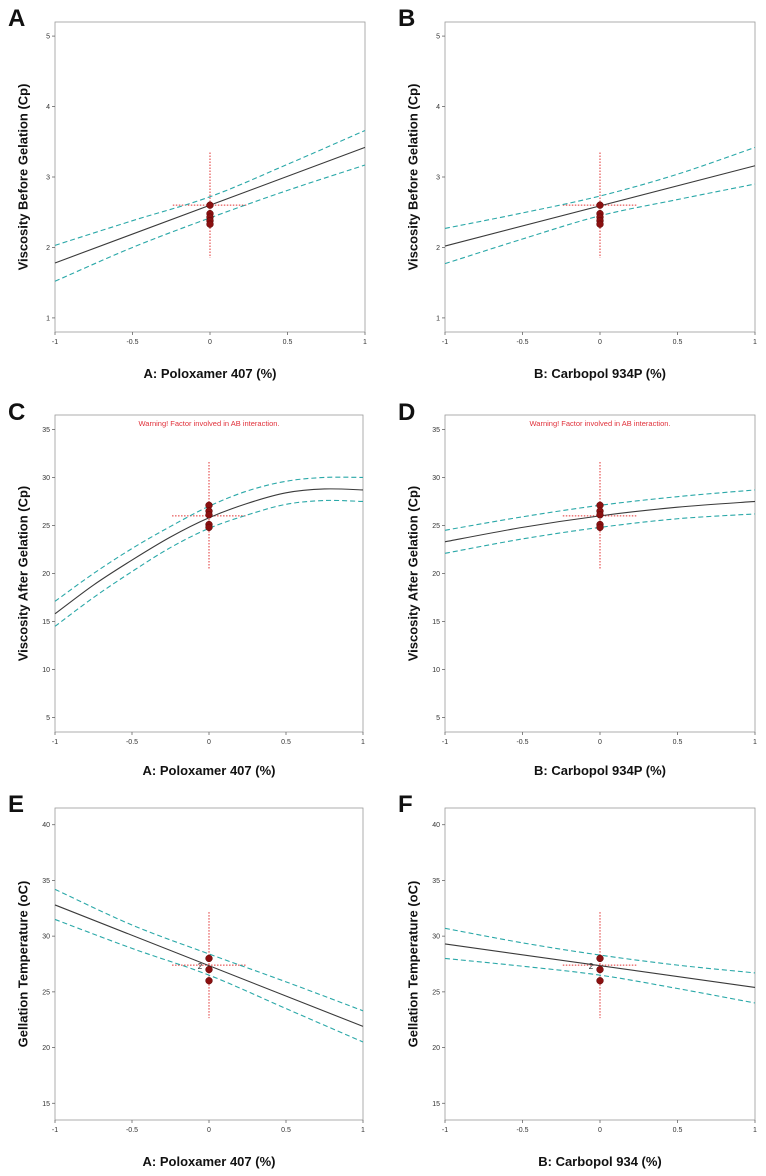 The height and width of the screenshot is (1176, 766). What do you see at coordinates (600, 1161) in the screenshot?
I see `x-axis-title: B: Carbopol 934 (%)` at bounding box center [600, 1161].